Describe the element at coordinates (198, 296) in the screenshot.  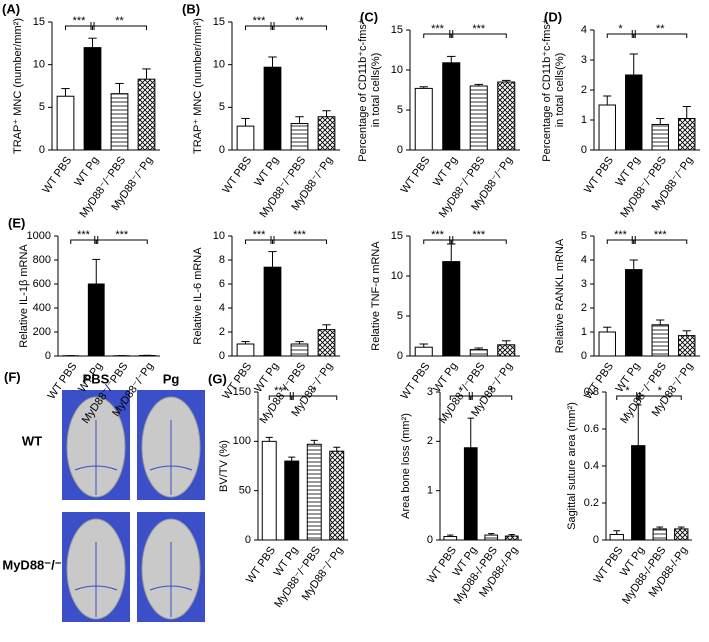
I see `y-axis-label: Relative IL-6 mRNA` at that location.